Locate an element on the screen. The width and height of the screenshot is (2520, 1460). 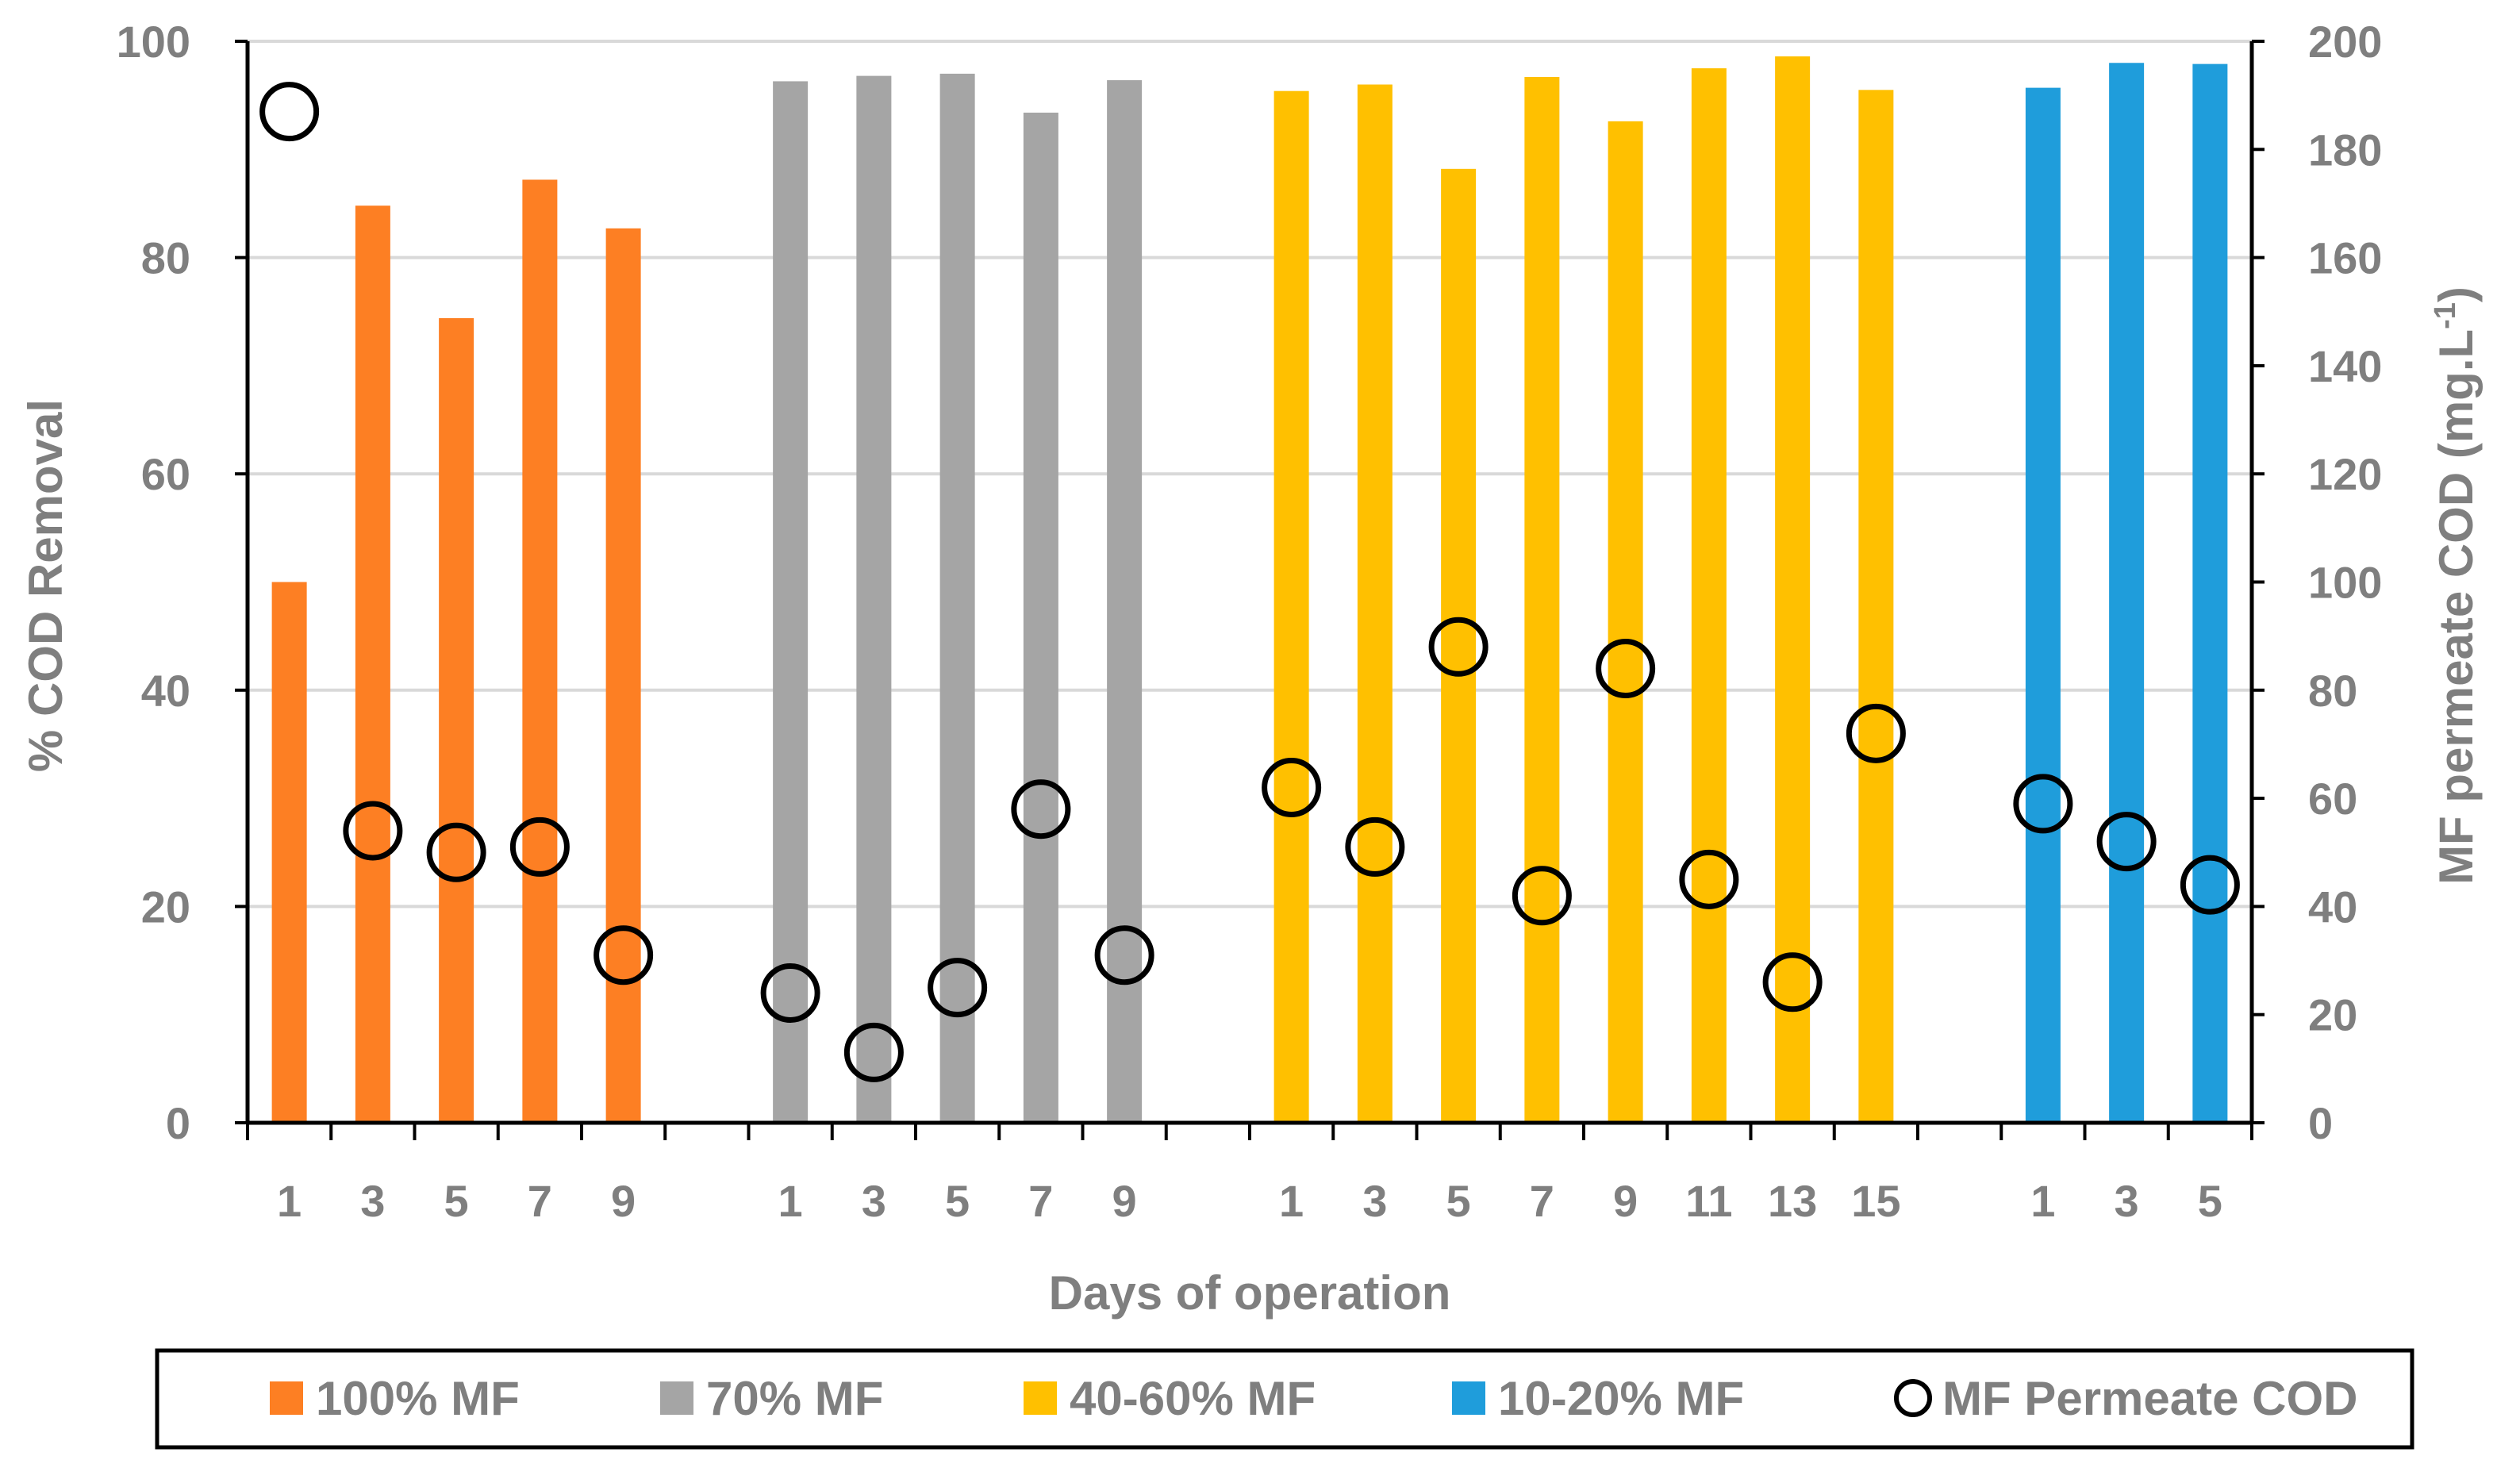
y-axis-label: % COD Removal is located at coordinates (45, 585).